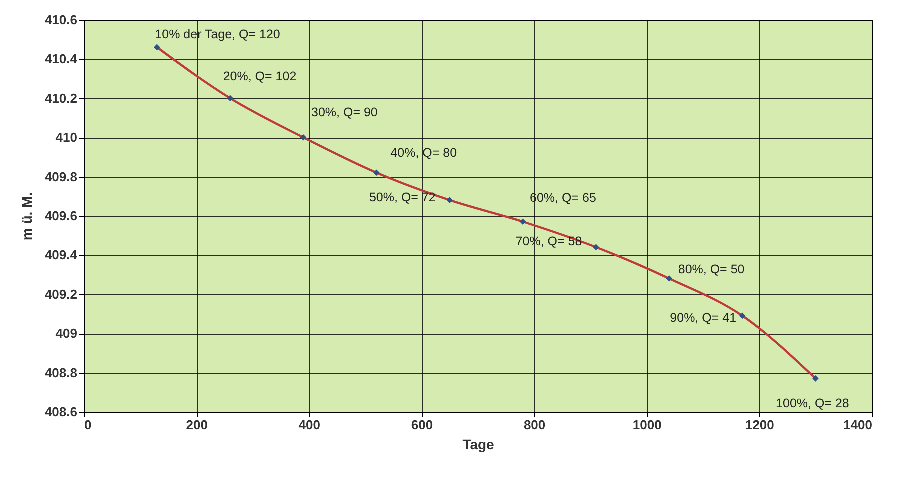  I want to click on annotation: 20%, Q= 102, so click(260, 76).